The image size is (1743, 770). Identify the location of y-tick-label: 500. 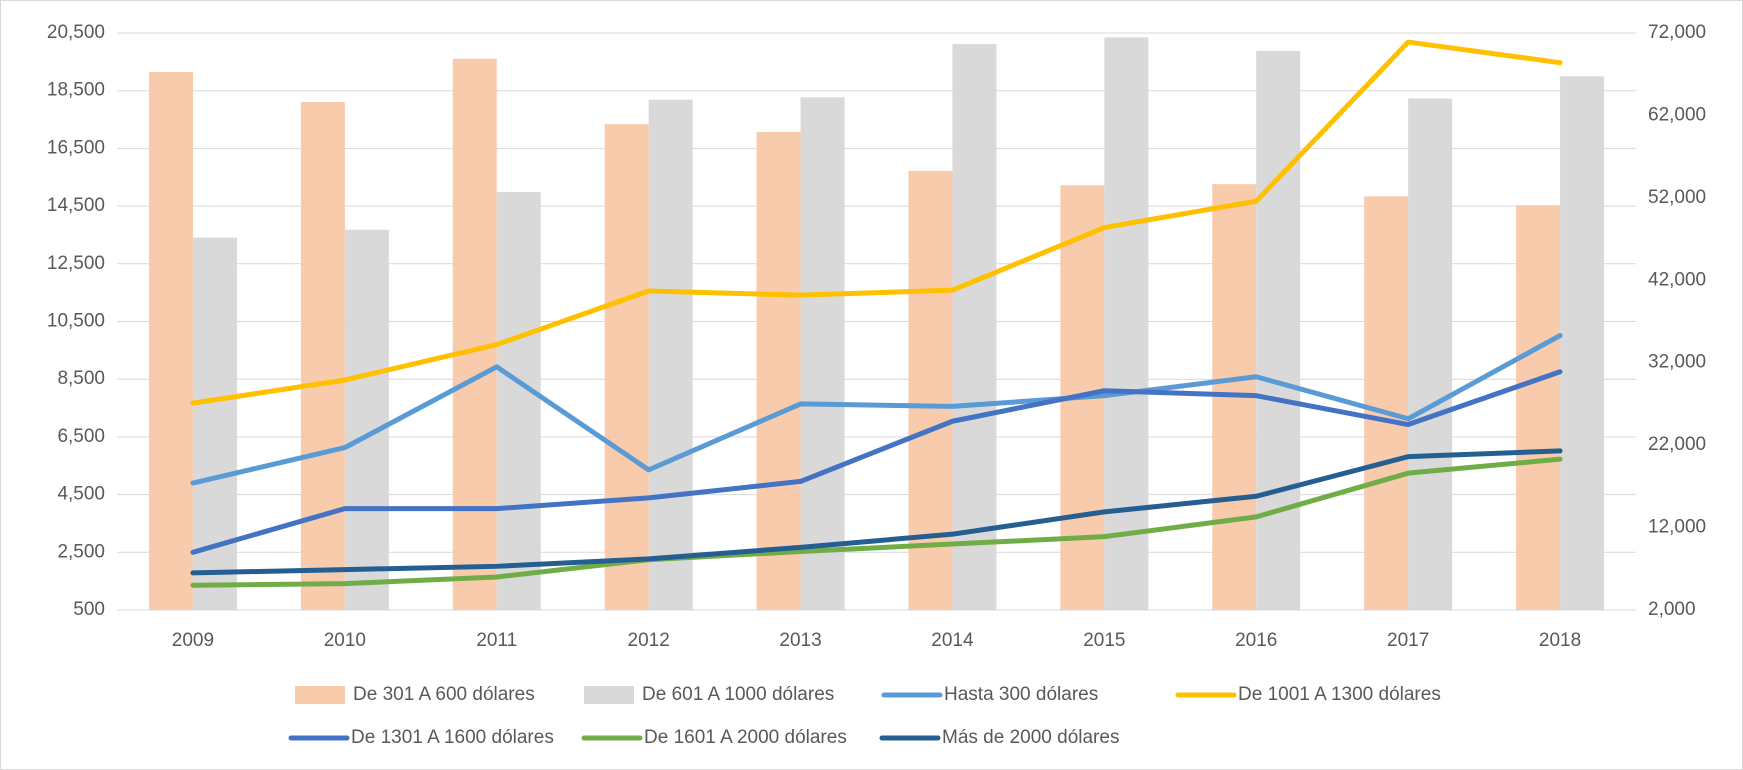
(89, 609).